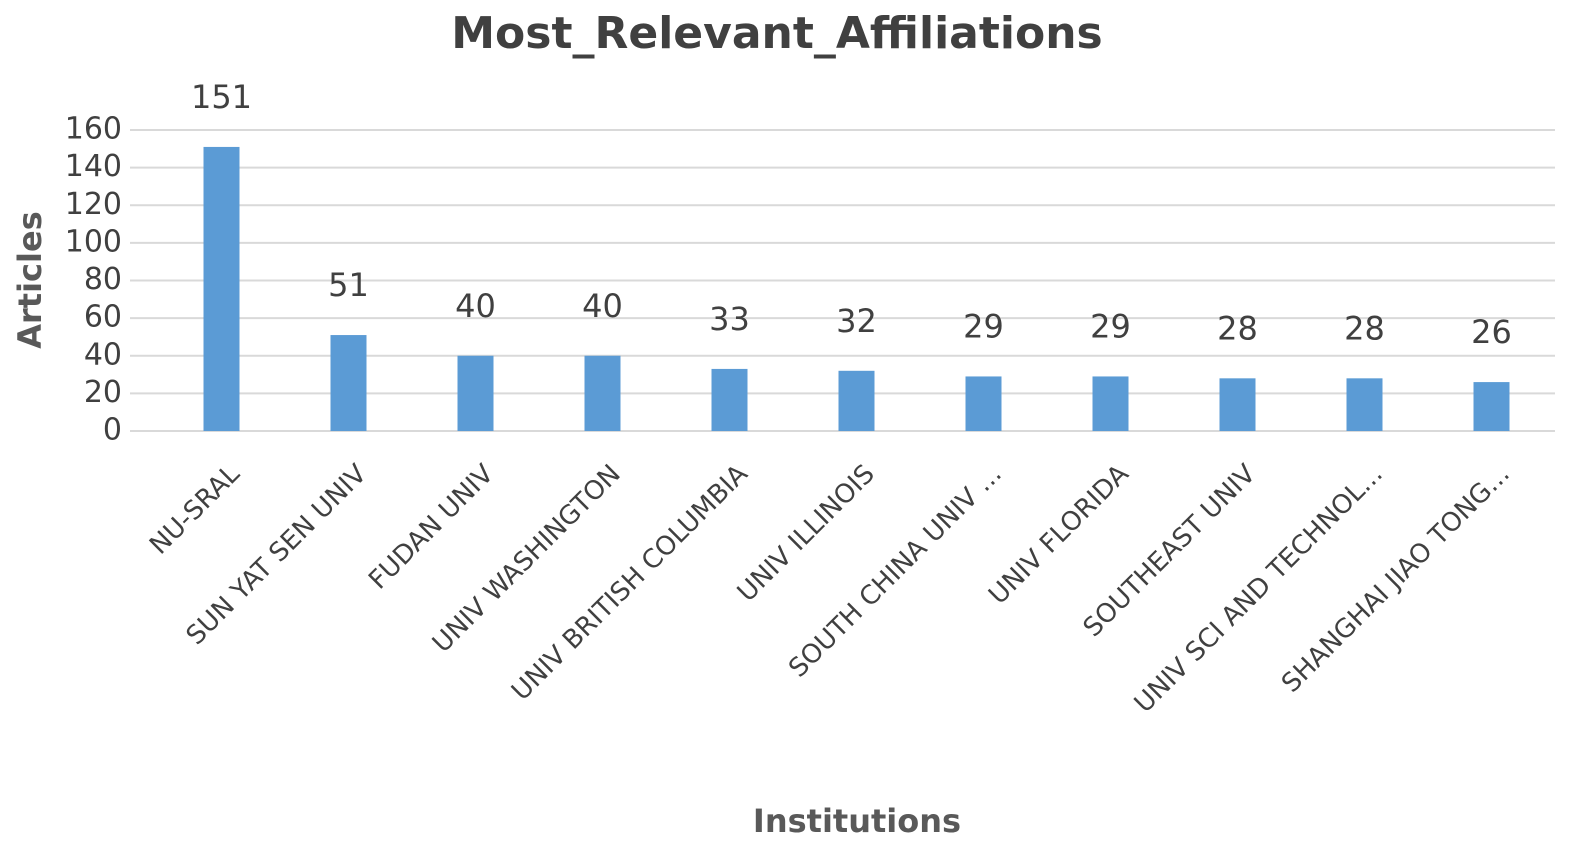  I want to click on value-label: 51, so click(348, 285).